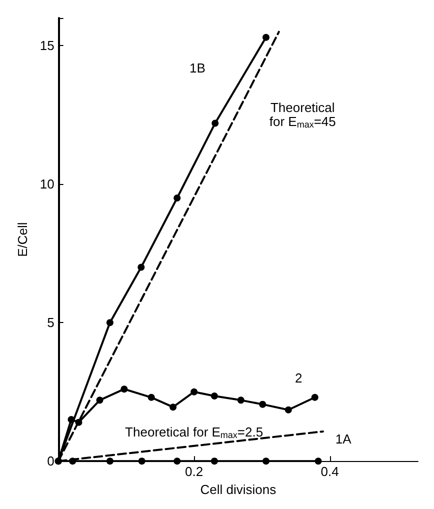  I want to click on y-tick-label: 15, so click(47, 46).